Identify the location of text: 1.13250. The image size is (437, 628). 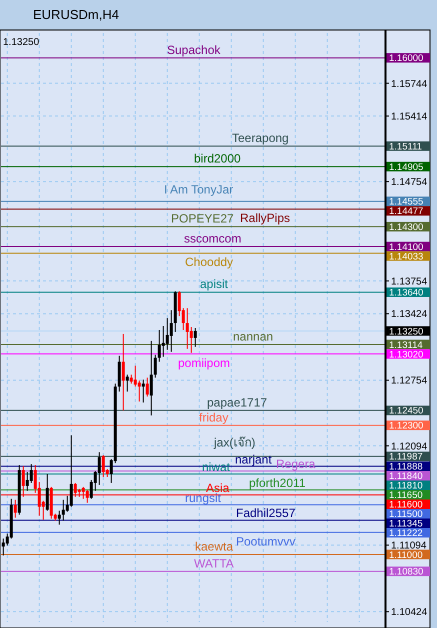
(406, 332).